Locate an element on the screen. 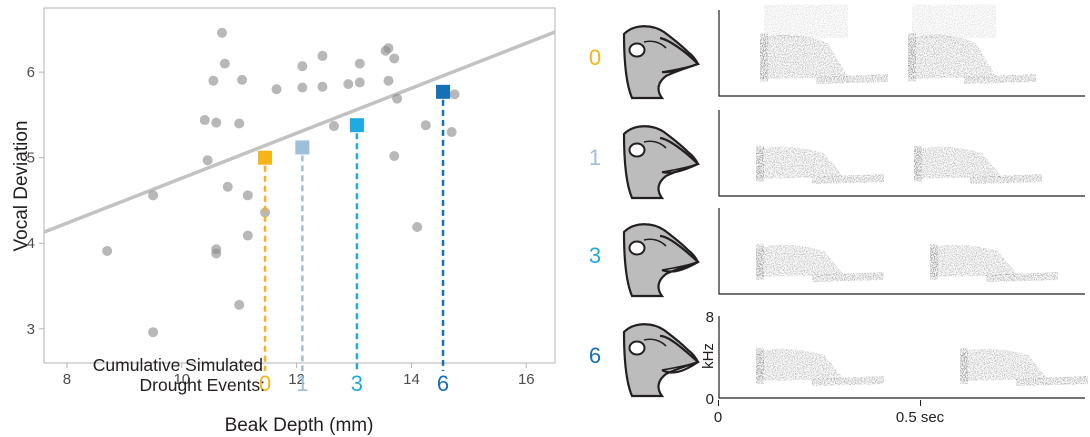 The height and width of the screenshot is (437, 1090). khz-tick-bottom: 0 is located at coordinates (710, 399).